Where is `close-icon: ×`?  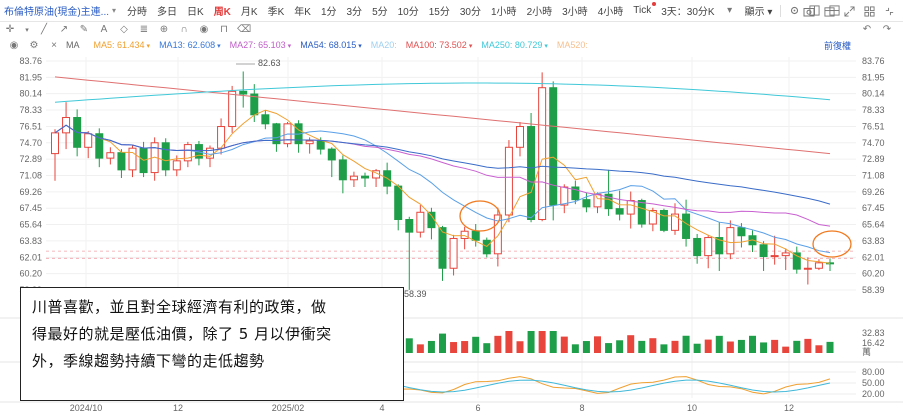
close-icon: × is located at coordinates (54, 45).